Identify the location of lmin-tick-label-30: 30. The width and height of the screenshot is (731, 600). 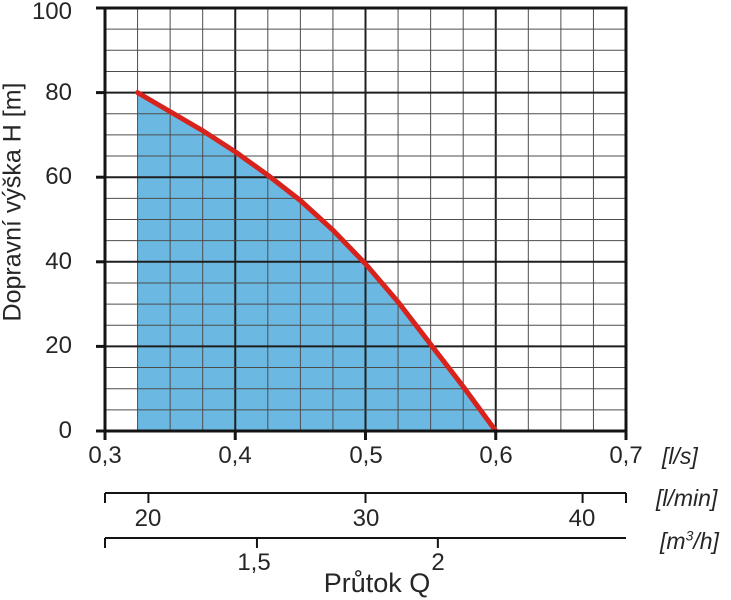
(366, 518).